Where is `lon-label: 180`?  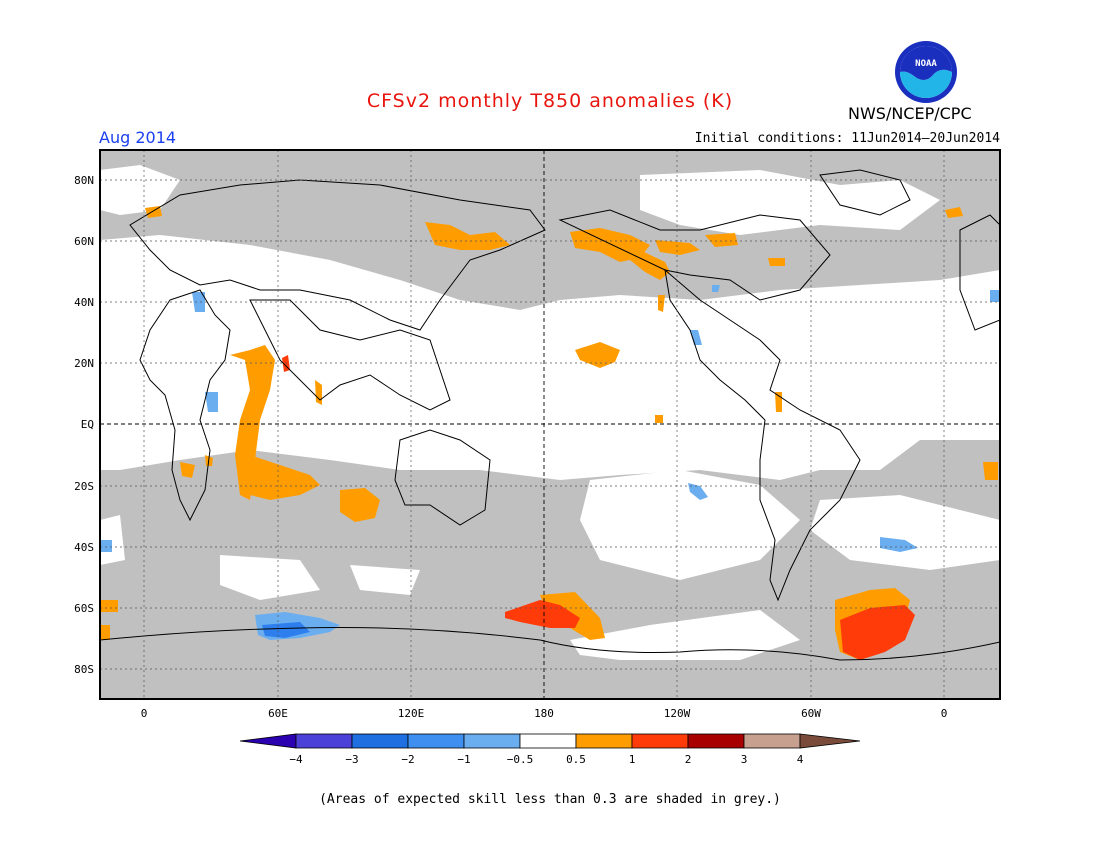
lon-label: 180 is located at coordinates (544, 713).